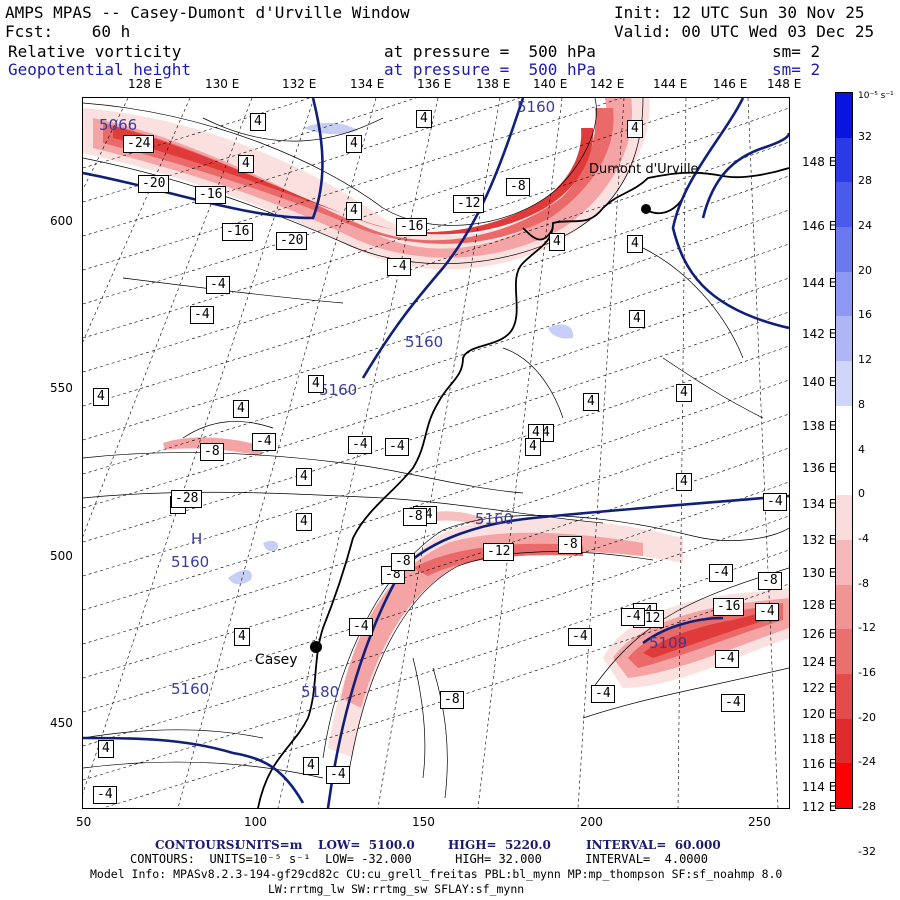  What do you see at coordinates (863, 583) in the screenshot?
I see `colorbar-label: -8` at bounding box center [863, 583].